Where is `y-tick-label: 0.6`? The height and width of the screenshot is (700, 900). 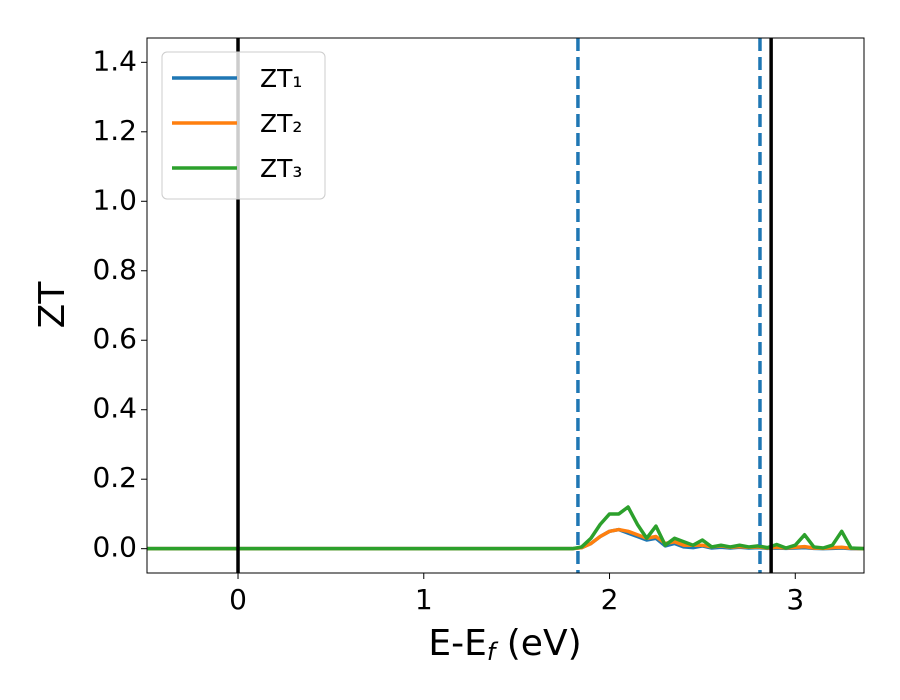
y-tick-label: 0.6 is located at coordinates (114, 338).